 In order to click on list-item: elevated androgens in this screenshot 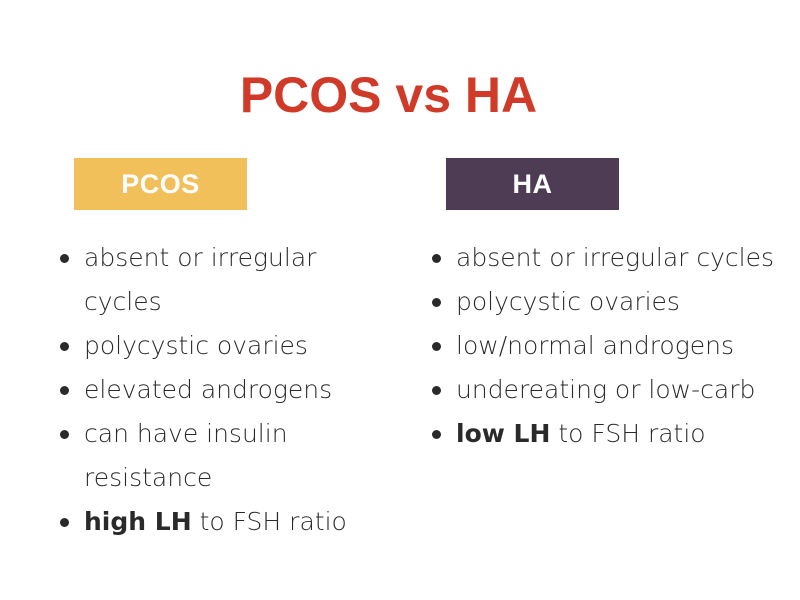, I will do `click(225, 390)`.